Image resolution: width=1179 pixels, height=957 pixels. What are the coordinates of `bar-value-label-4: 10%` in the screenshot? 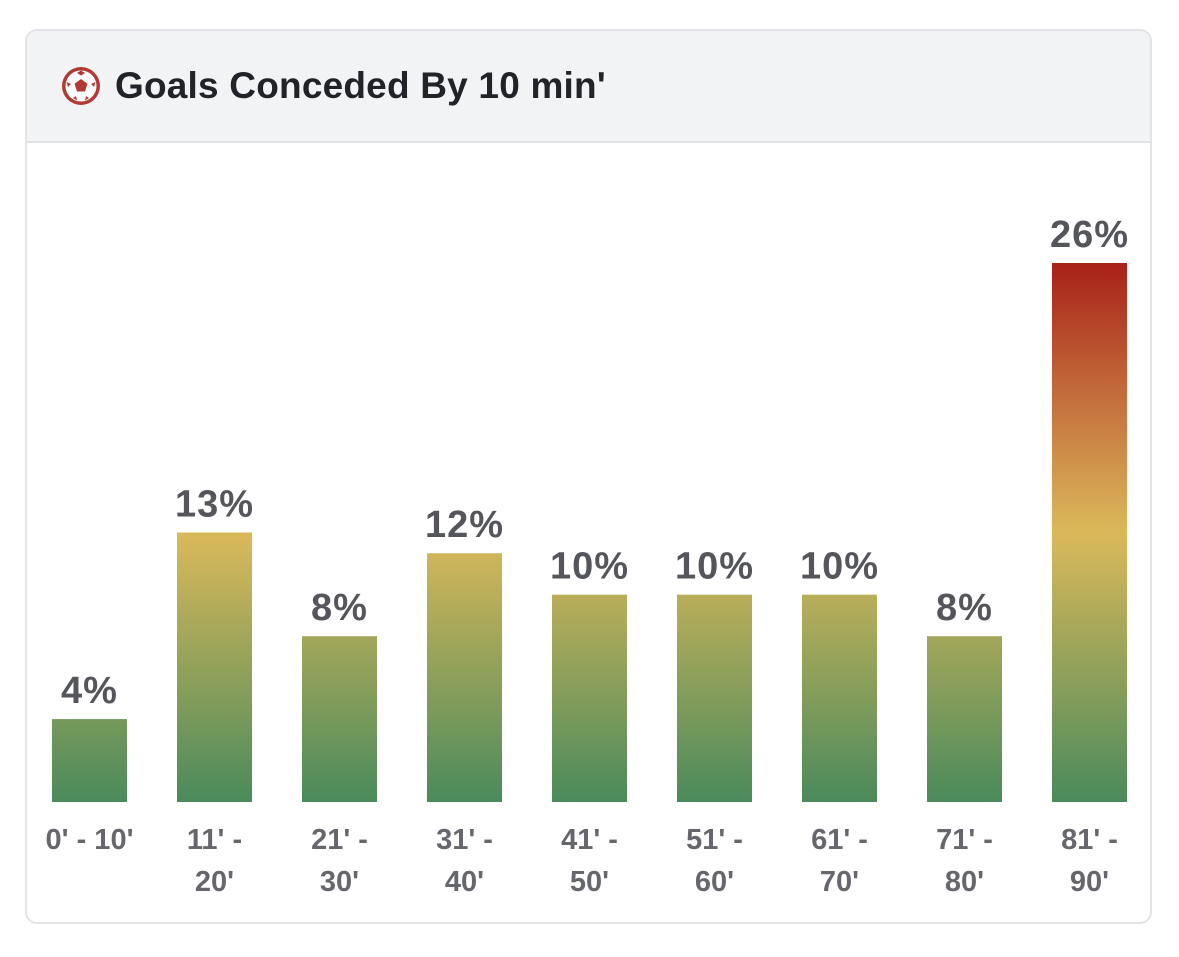 It's located at (589, 567).